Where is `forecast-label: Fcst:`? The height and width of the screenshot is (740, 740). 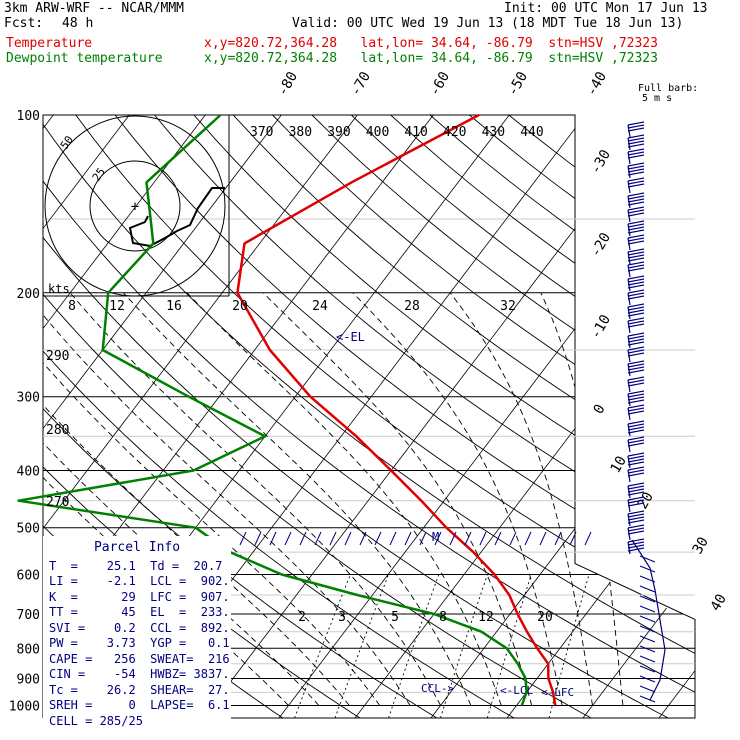
forecast-label: Fcst: is located at coordinates (24, 23).